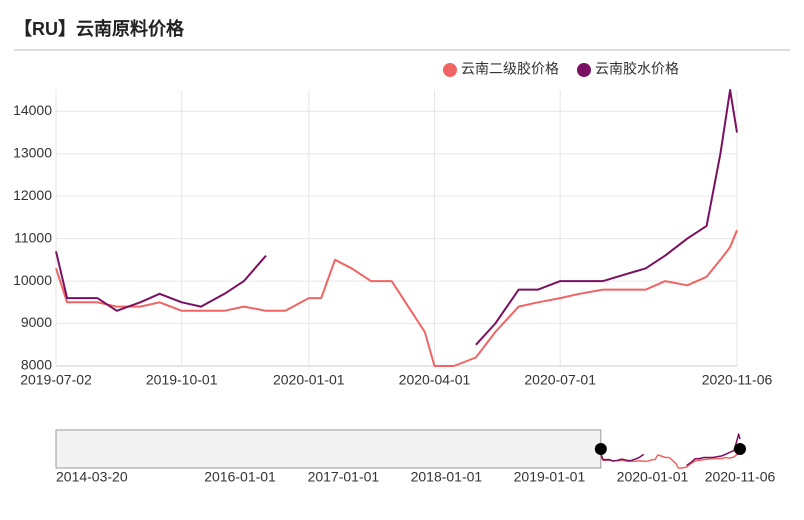  What do you see at coordinates (36, 365) in the screenshot?
I see `y-tick-label: 8000` at bounding box center [36, 365].